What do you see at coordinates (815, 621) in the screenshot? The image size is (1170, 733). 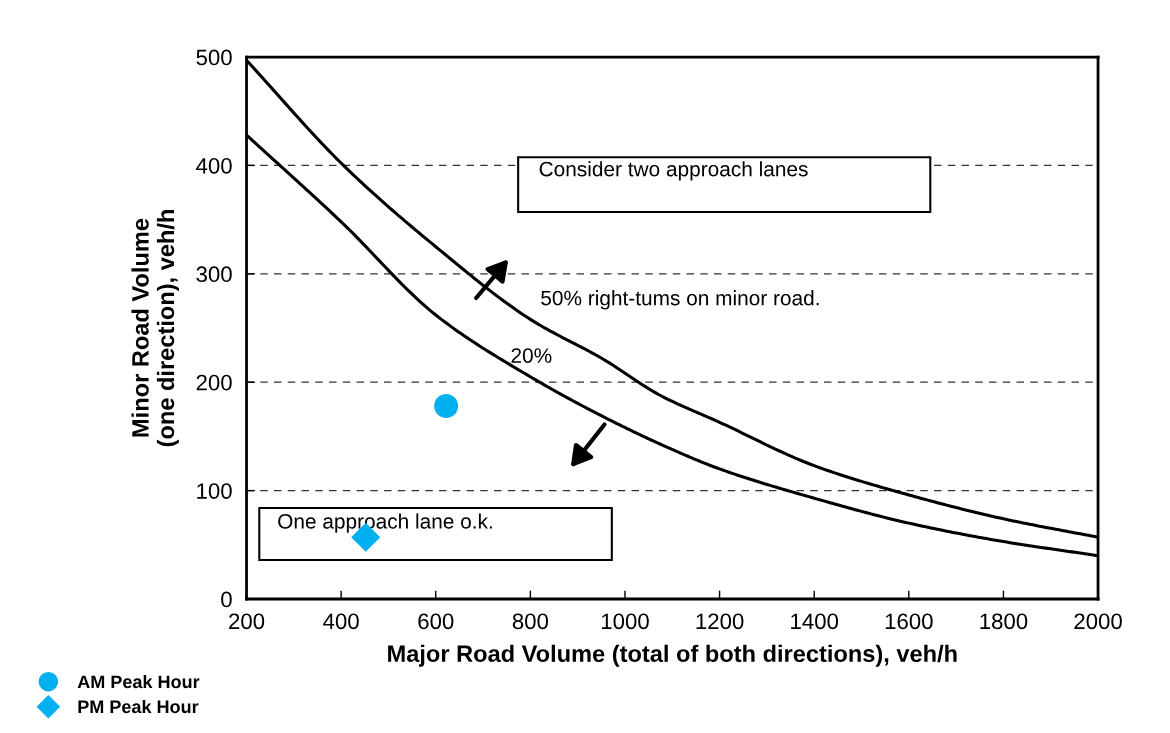 I see `x-tick-label: 1400` at bounding box center [815, 621].